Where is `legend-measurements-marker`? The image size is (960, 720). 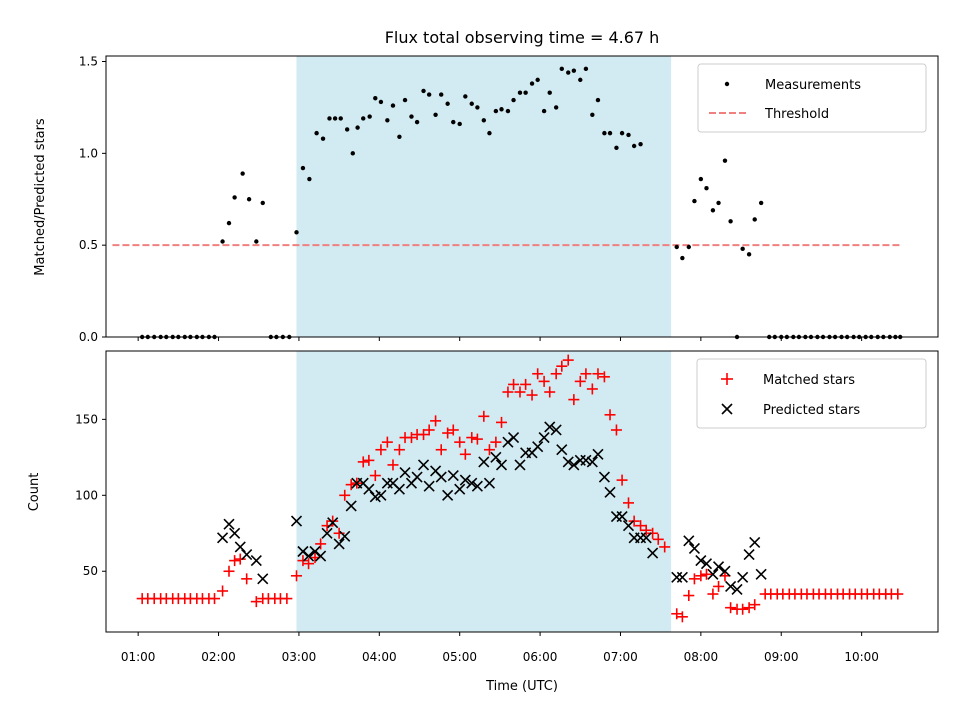 legend-measurements-marker is located at coordinates (727, 84).